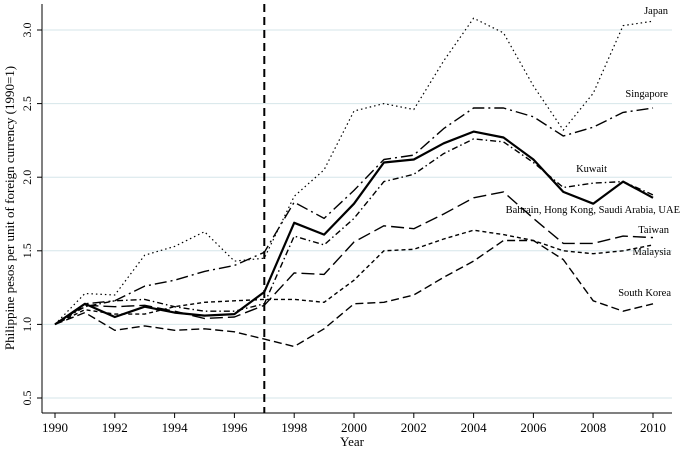 The image size is (681, 452). Describe the element at coordinates (27, 324) in the screenshot. I see `y-tick-label: 1.0` at that location.